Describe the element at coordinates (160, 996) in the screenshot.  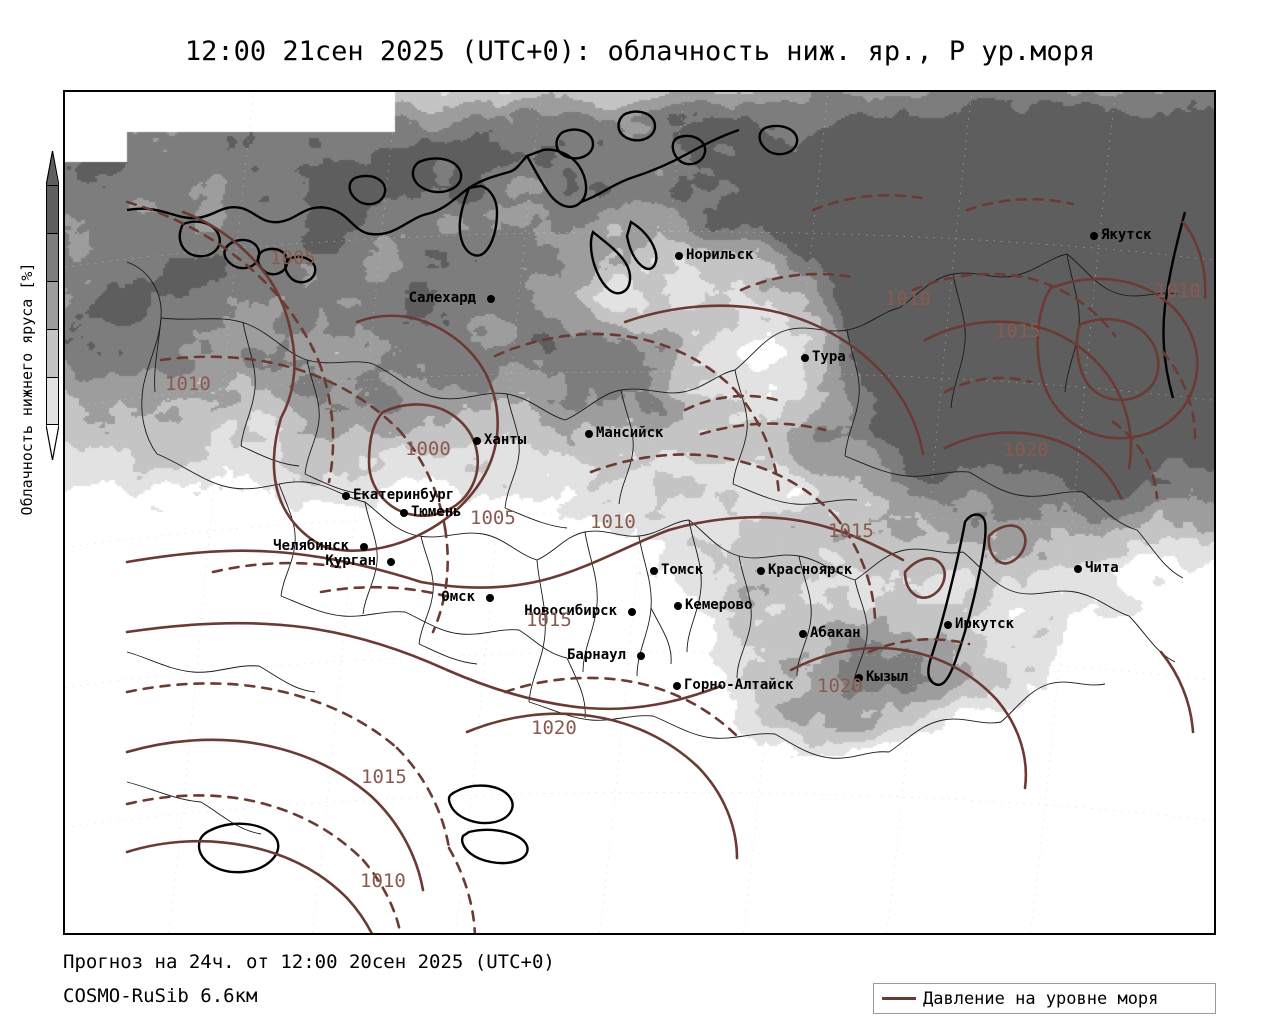
I see `model-name-line: COSMO-RuSib 6.6км` at that location.